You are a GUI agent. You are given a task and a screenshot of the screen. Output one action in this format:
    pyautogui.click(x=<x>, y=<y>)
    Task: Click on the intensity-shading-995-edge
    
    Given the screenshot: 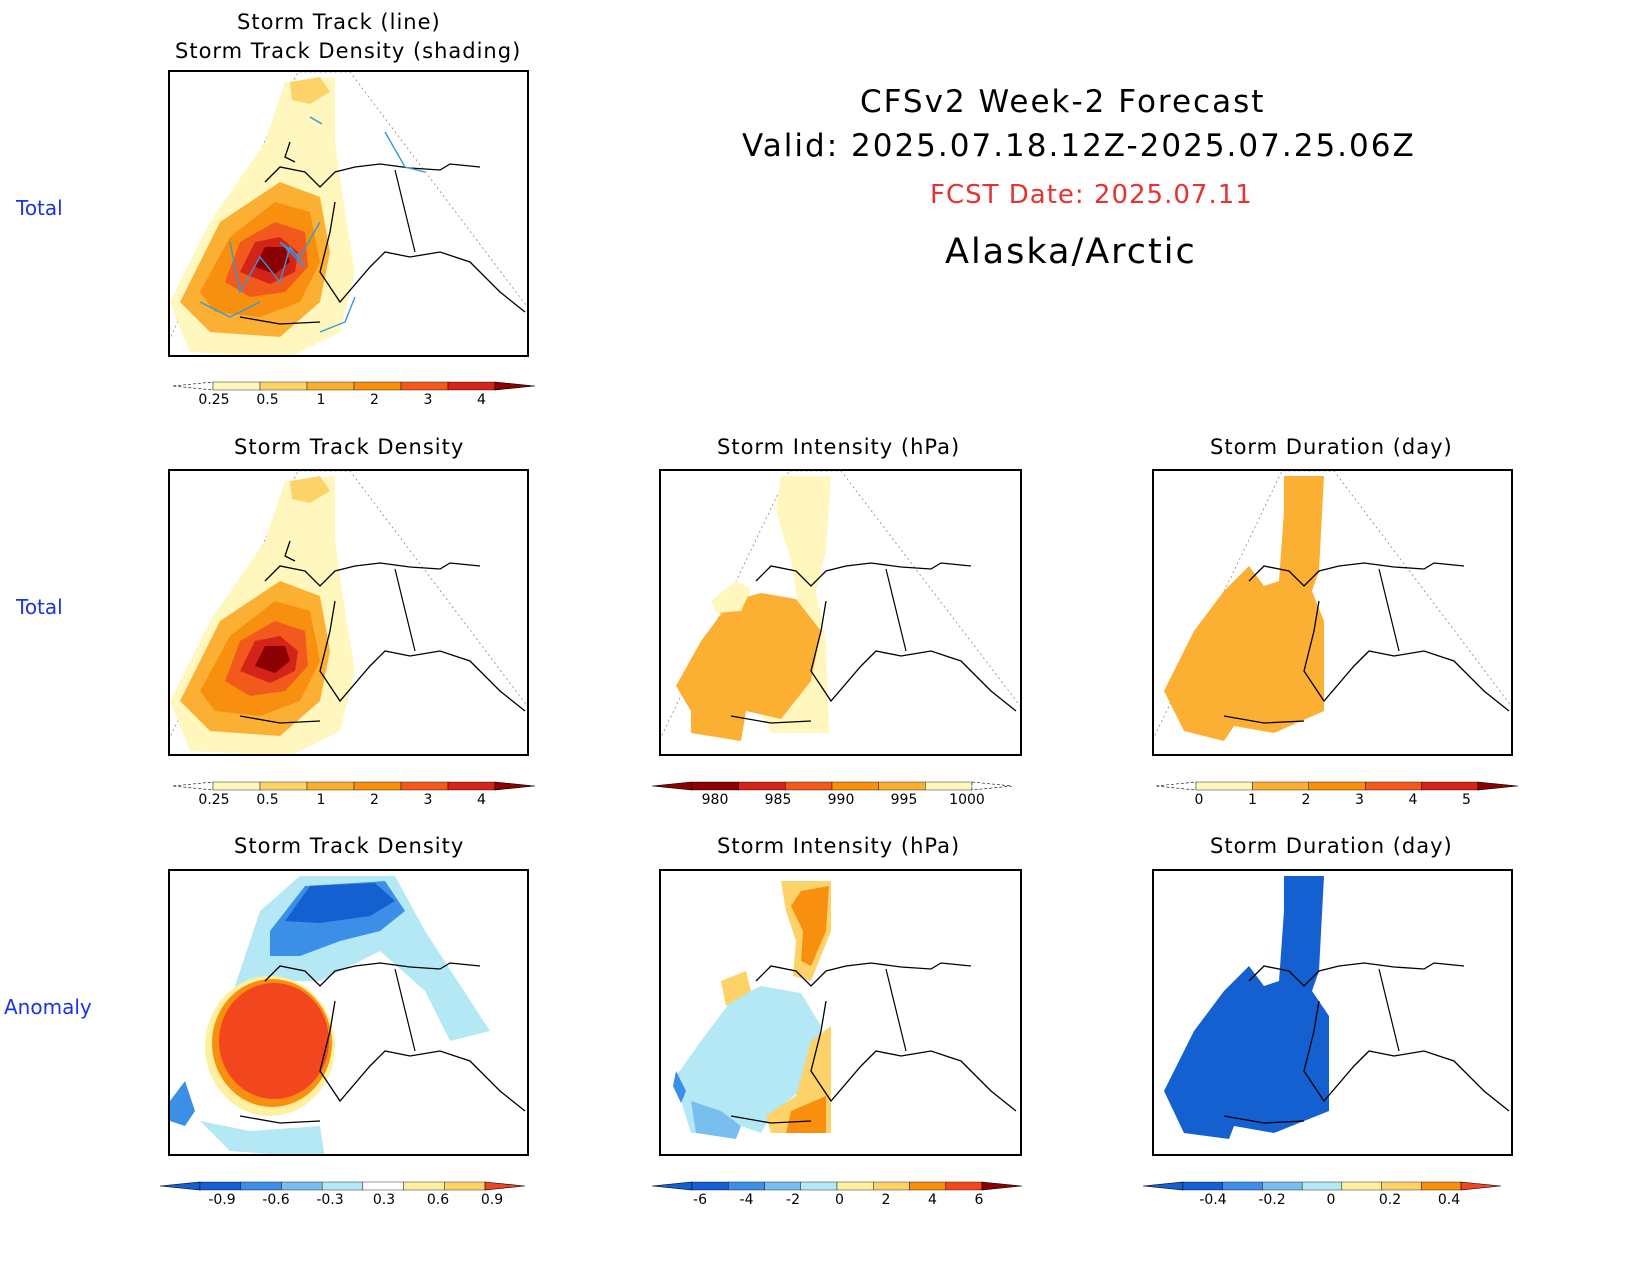 What is the action you would take?
    pyautogui.click(x=731, y=597)
    